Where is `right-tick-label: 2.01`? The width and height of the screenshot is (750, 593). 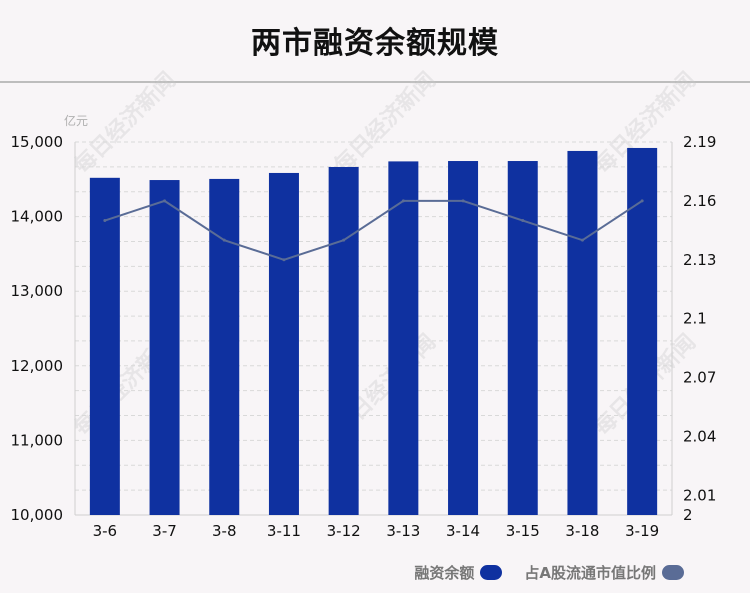 right-tick-label: 2.01 is located at coordinates (699, 495).